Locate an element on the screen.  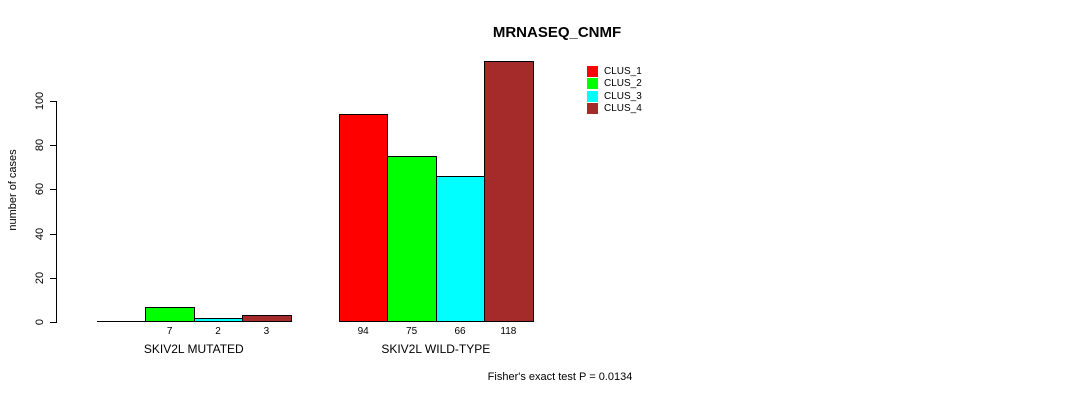
legend-item: CLUS_4 is located at coordinates (614, 109).